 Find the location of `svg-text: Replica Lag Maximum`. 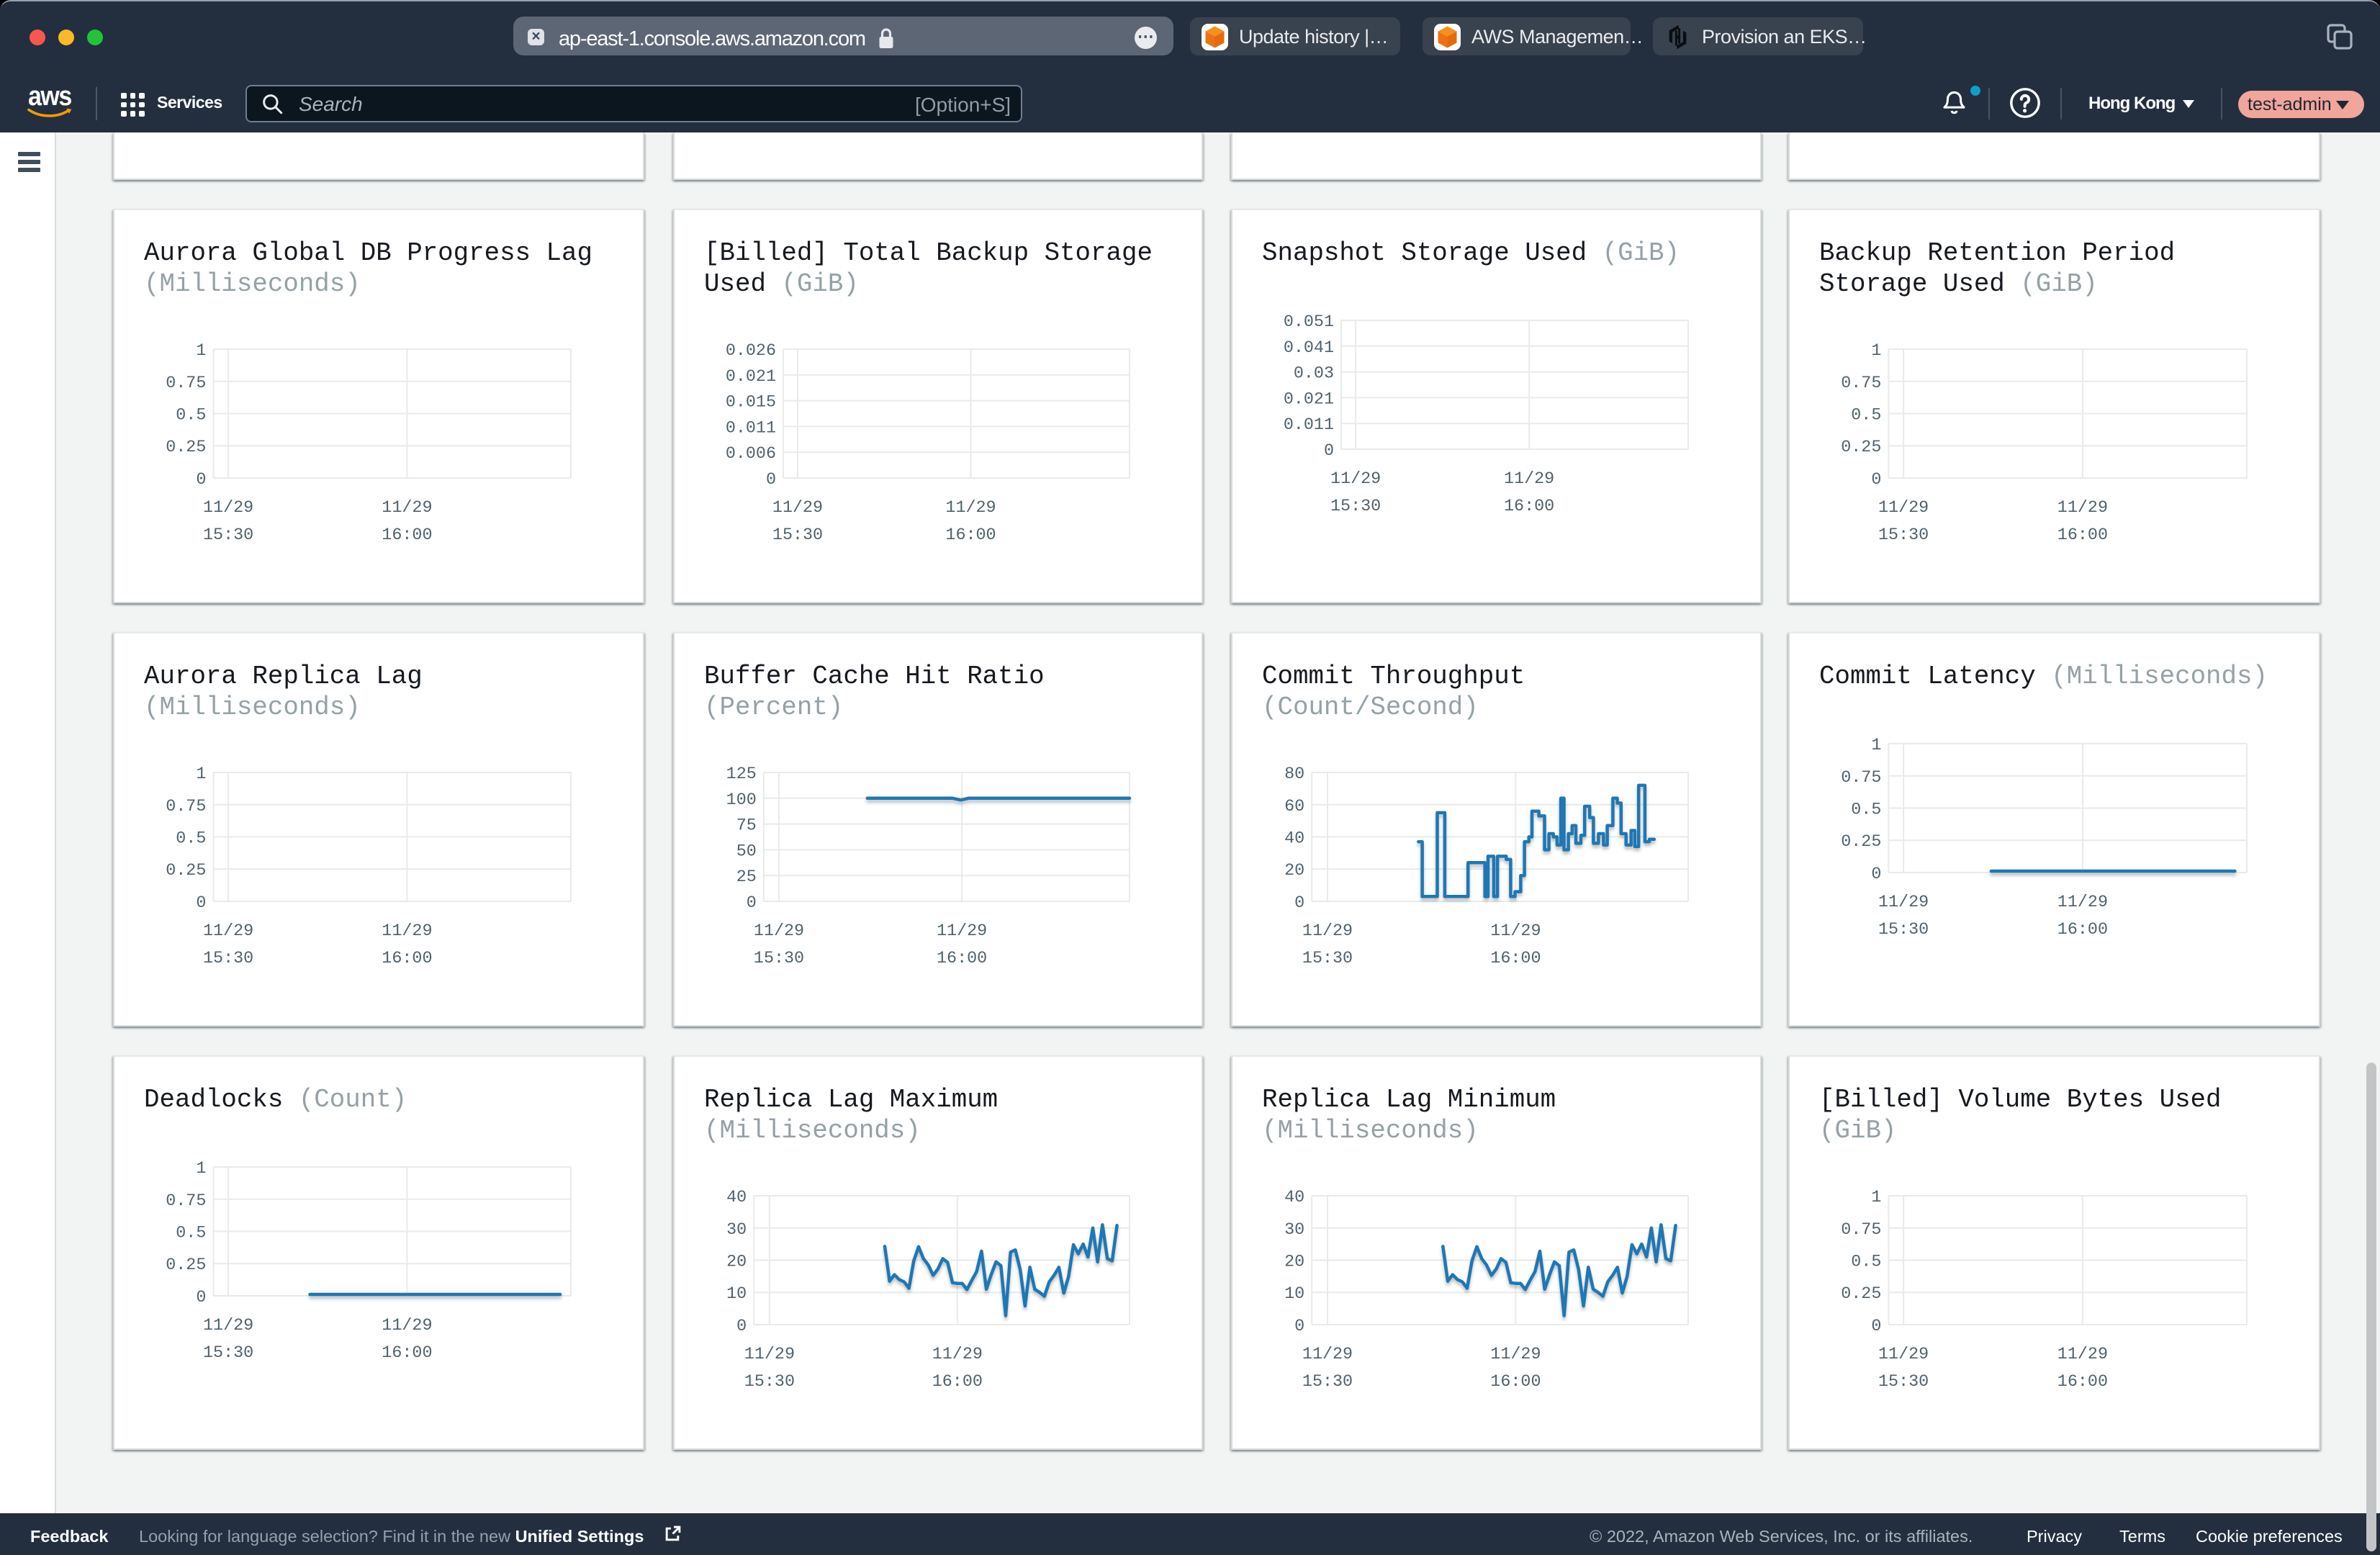

svg-text: Replica Lag Maximum is located at coordinates (851, 1099).